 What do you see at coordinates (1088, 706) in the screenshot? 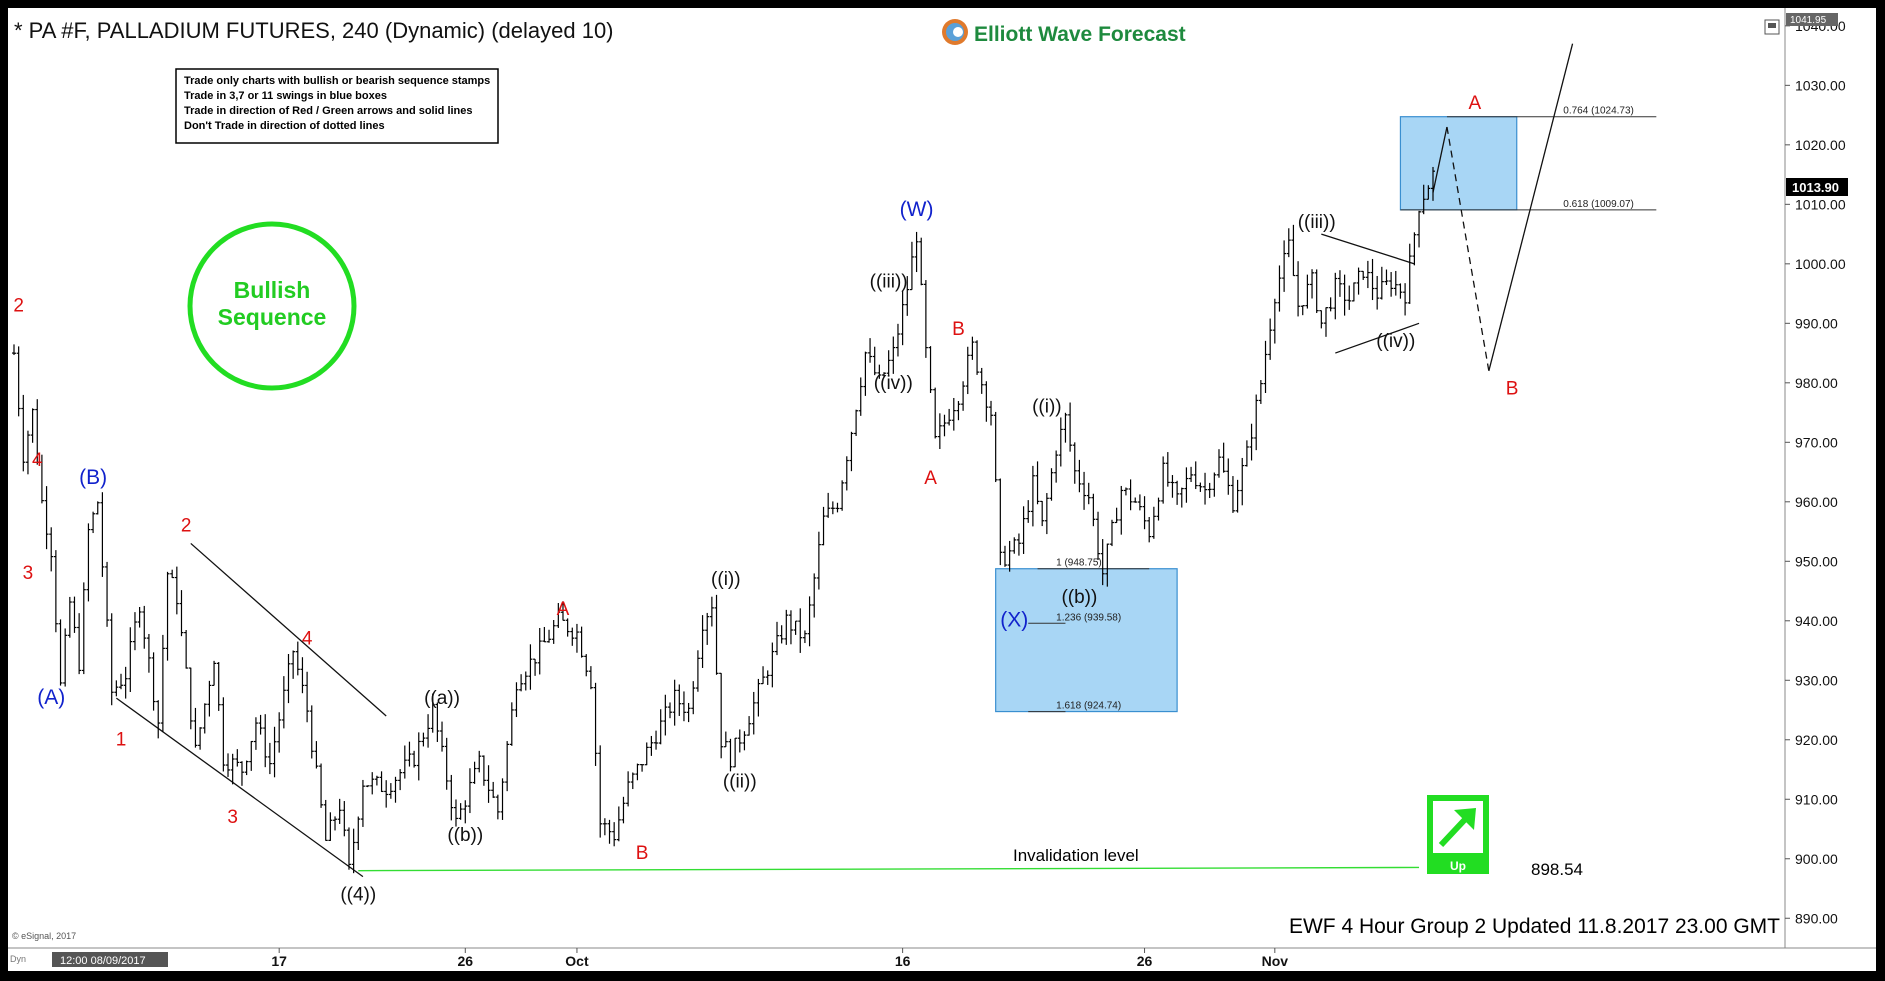
I see `fib-level-label: 1.618 (924.74)` at bounding box center [1088, 706].